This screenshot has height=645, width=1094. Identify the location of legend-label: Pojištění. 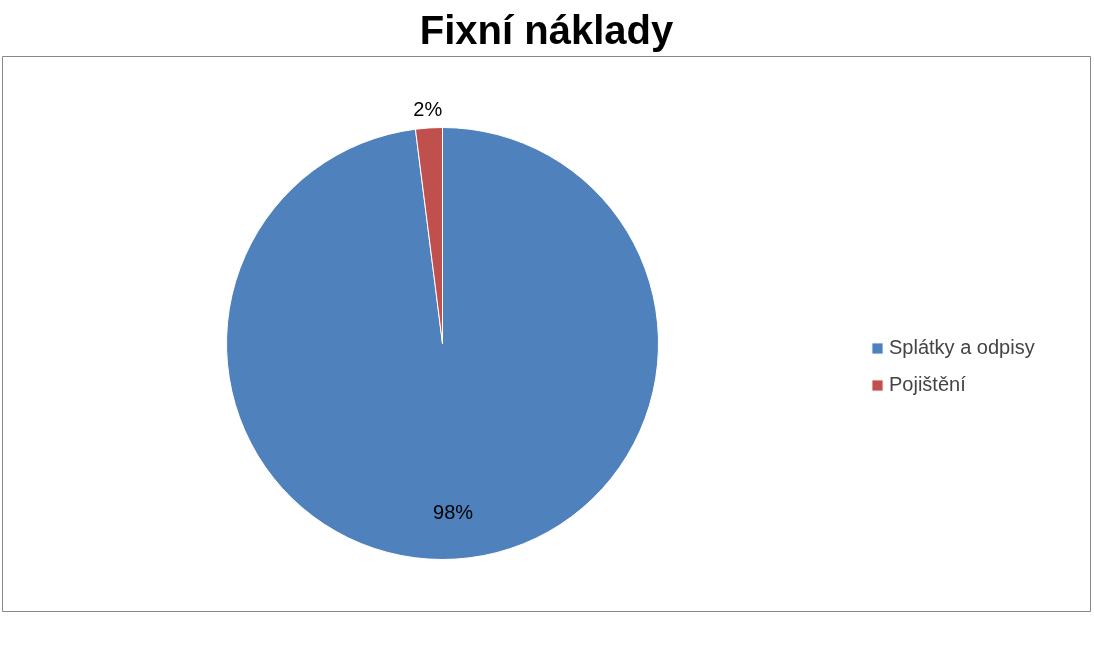
(927, 384).